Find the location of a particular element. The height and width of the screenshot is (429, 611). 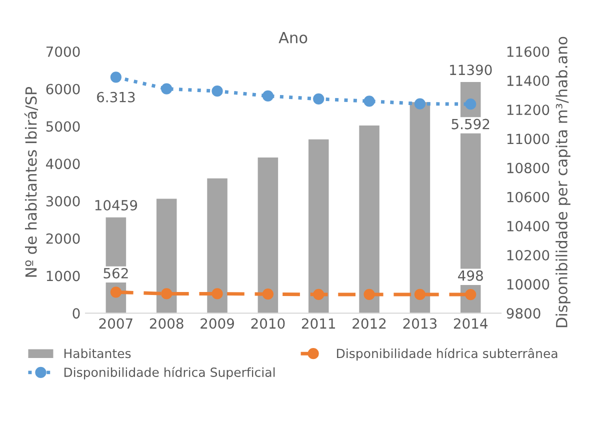

y2-tick-label: 10200 is located at coordinates (528, 255).